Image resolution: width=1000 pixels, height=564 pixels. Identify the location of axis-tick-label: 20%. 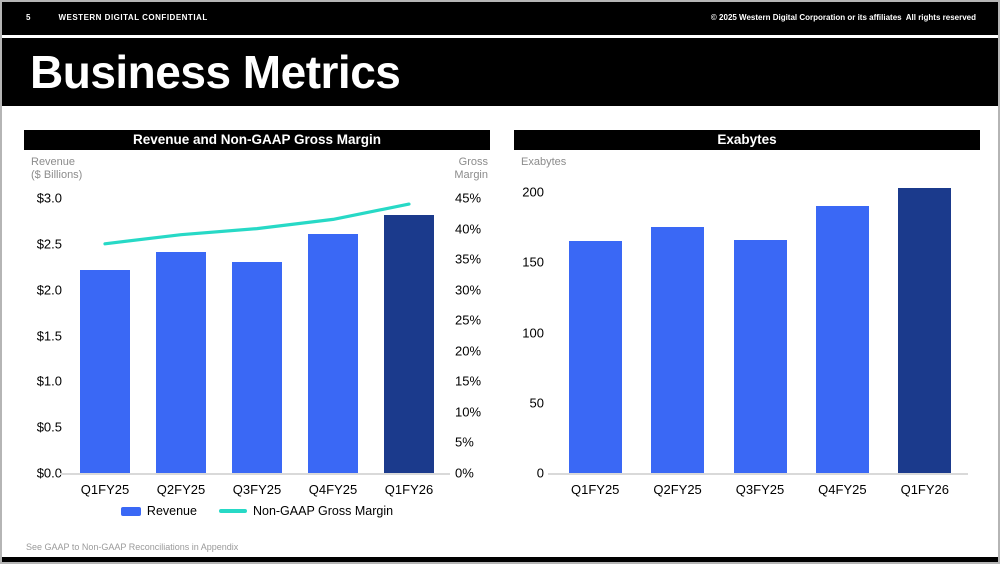
(468, 351).